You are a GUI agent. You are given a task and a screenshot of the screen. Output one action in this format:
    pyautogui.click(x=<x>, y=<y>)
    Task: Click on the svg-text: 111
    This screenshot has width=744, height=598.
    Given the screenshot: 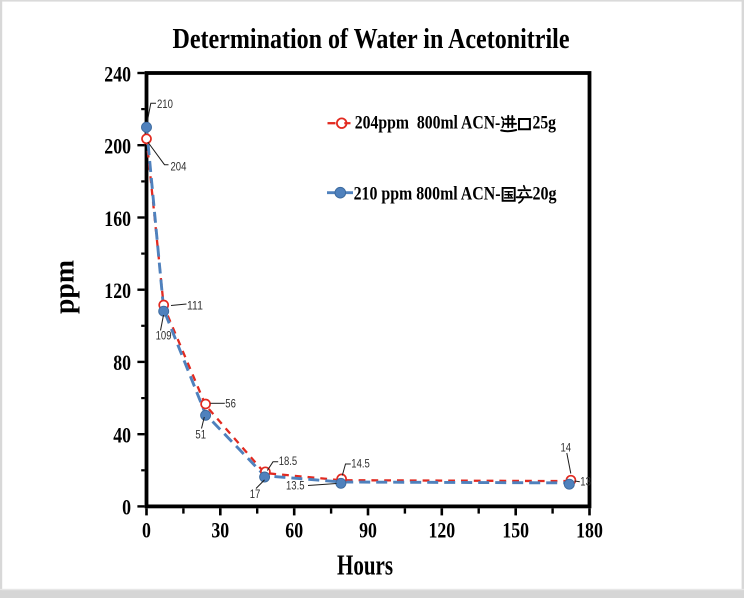 What is the action you would take?
    pyautogui.click(x=195, y=306)
    